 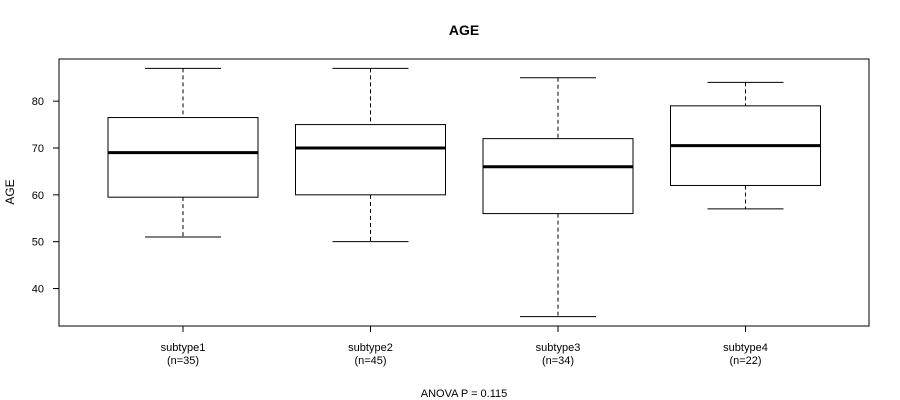 I want to click on chart-title: AGE, so click(x=464, y=30).